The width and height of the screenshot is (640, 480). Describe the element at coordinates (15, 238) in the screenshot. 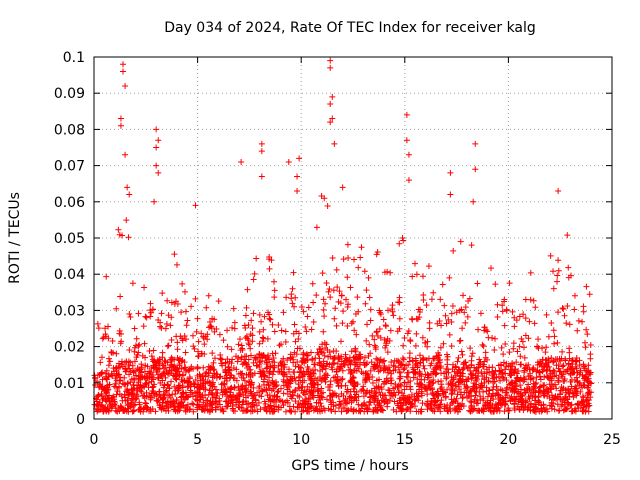

I see `y-axis-label: ROTI / TECUs` at that location.